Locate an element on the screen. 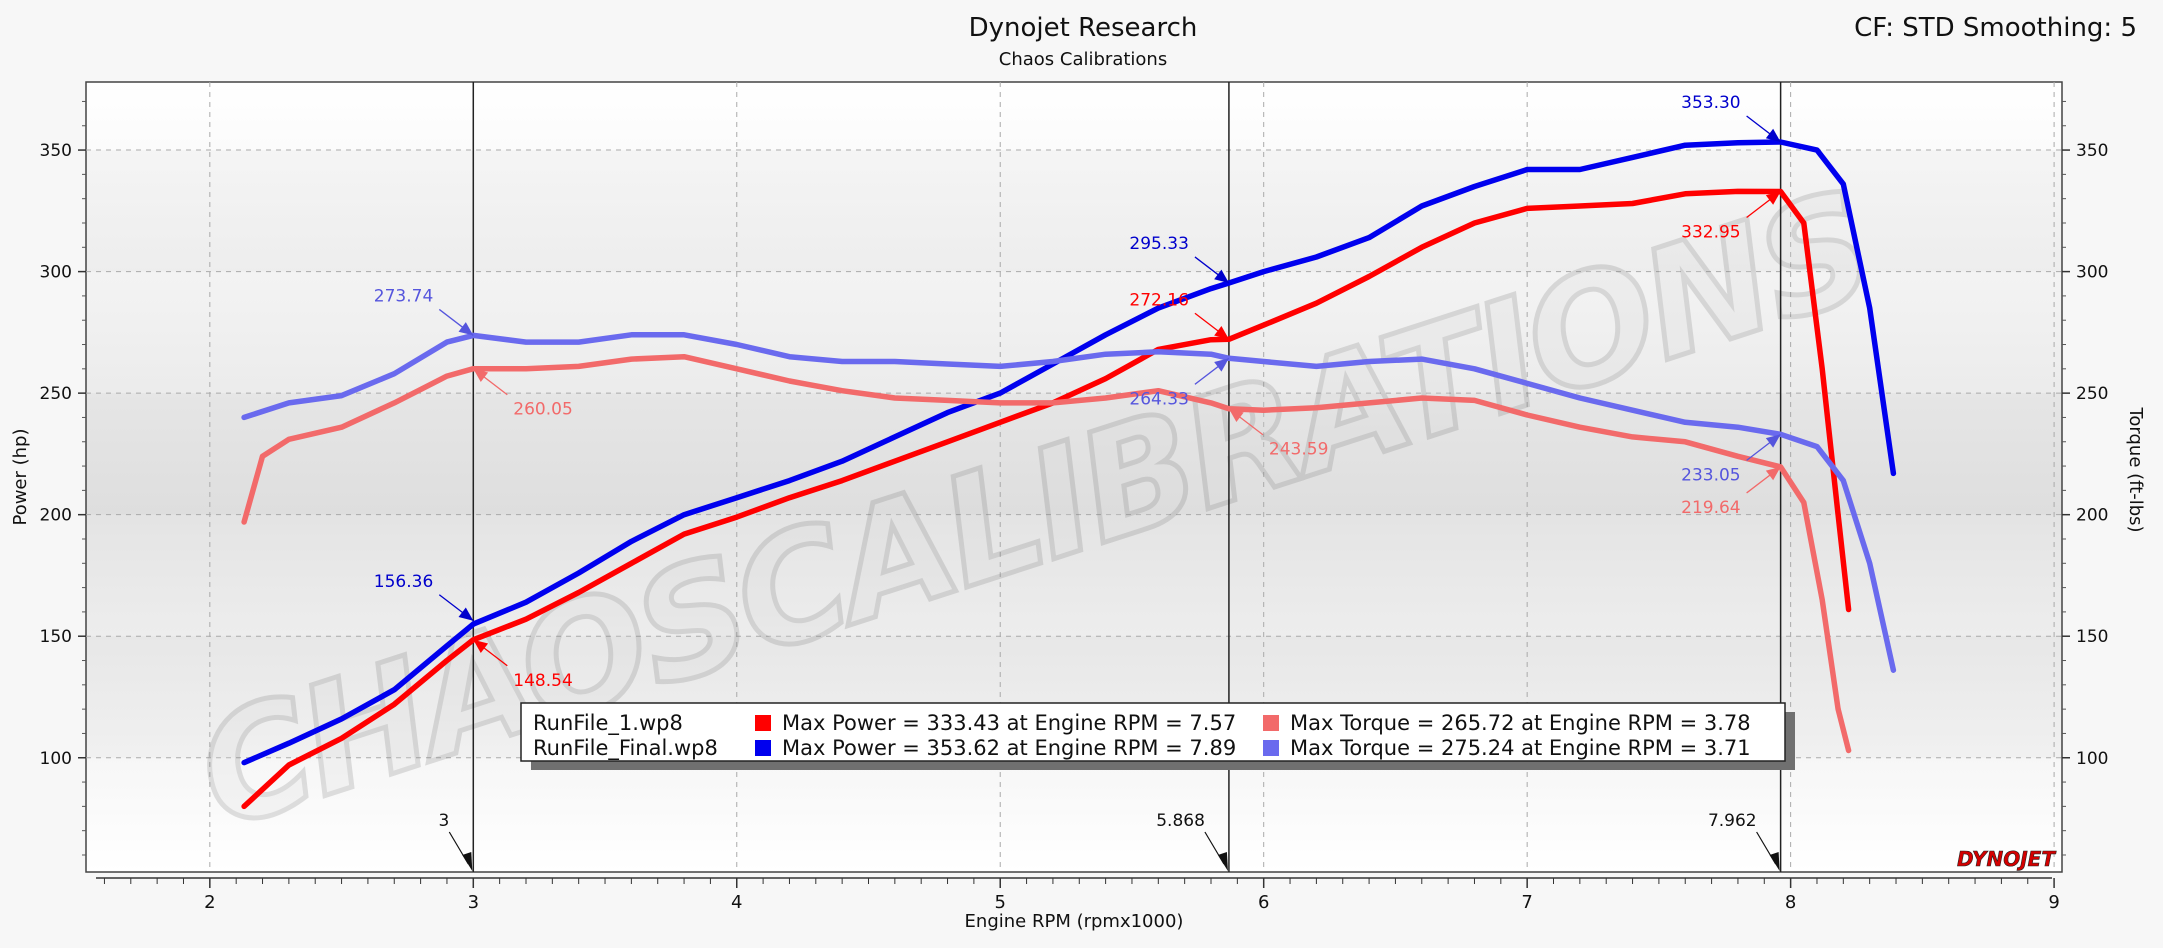 The image size is (2163, 948). annotation-label: 332.95 is located at coordinates (1710, 233).